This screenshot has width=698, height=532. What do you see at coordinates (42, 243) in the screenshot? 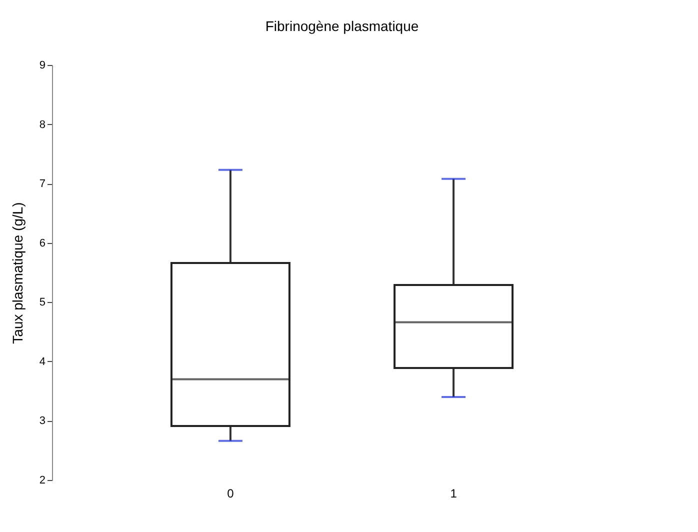
I see `y-tick-label: 6` at bounding box center [42, 243].